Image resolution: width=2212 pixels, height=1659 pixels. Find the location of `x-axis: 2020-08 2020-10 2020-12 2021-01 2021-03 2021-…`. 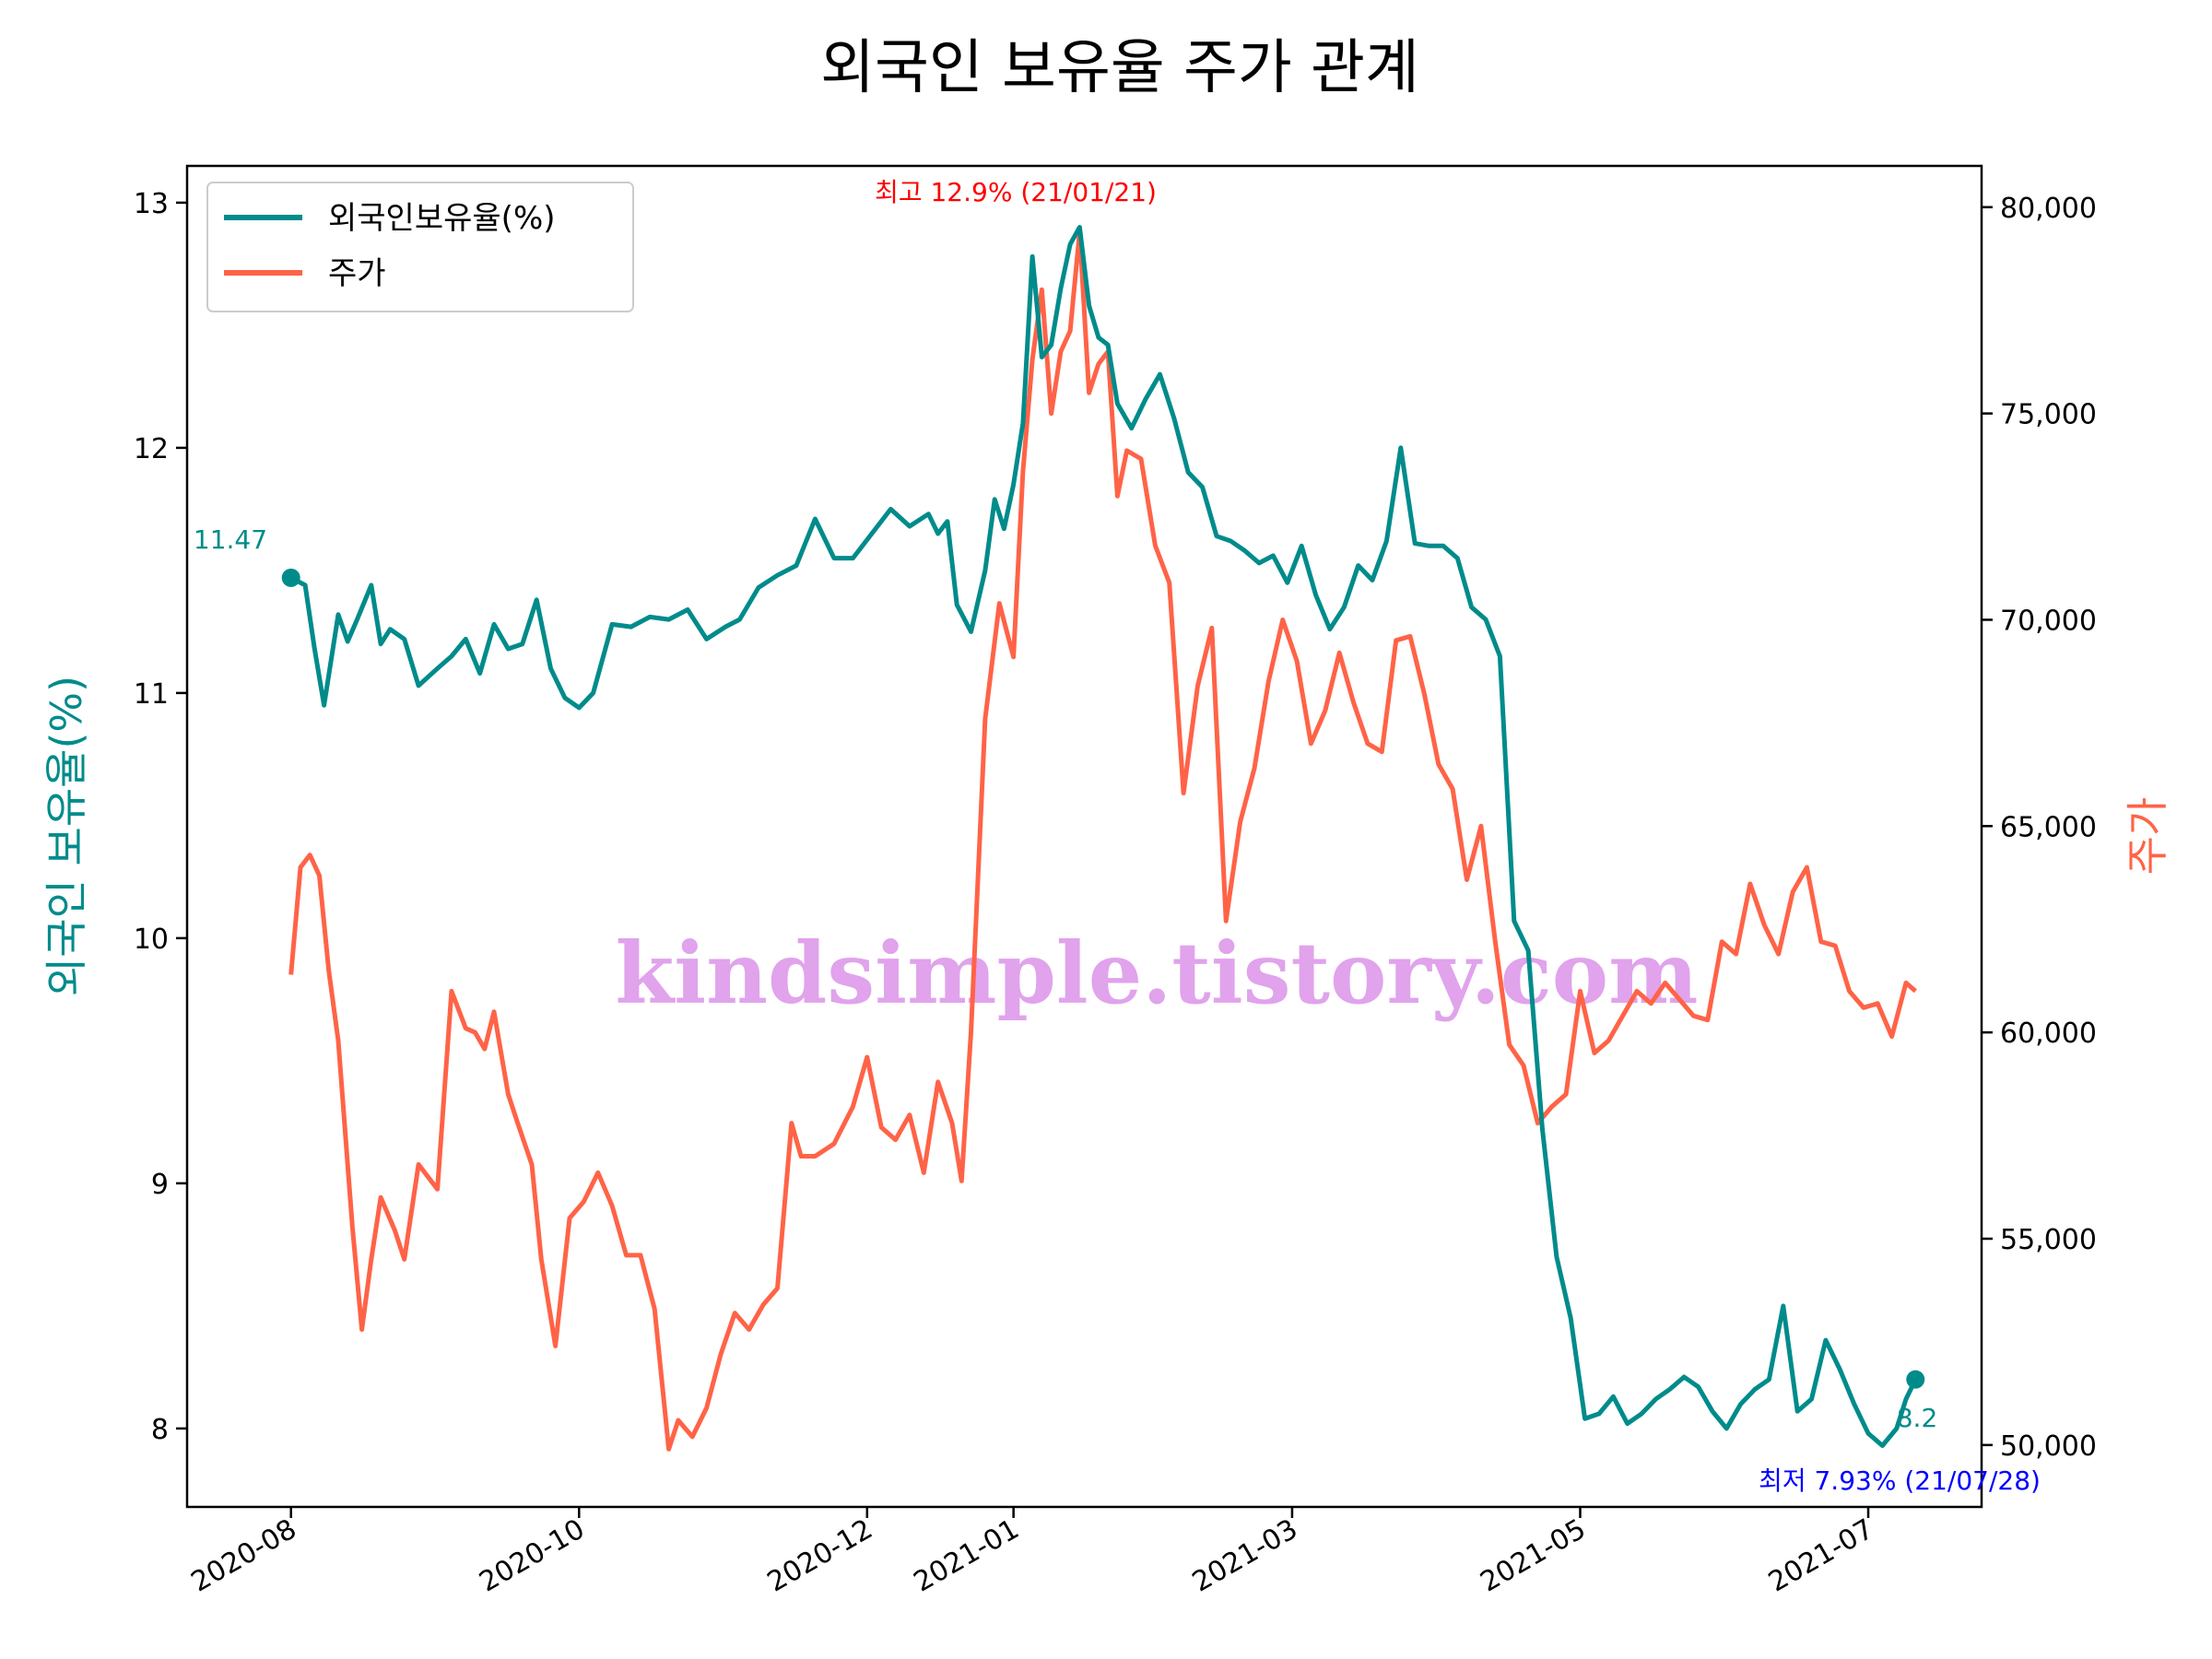

x-axis: 2020-08 2020-10 2020-12 2021-01 2021-03 2021-… is located at coordinates (1032, 1553).